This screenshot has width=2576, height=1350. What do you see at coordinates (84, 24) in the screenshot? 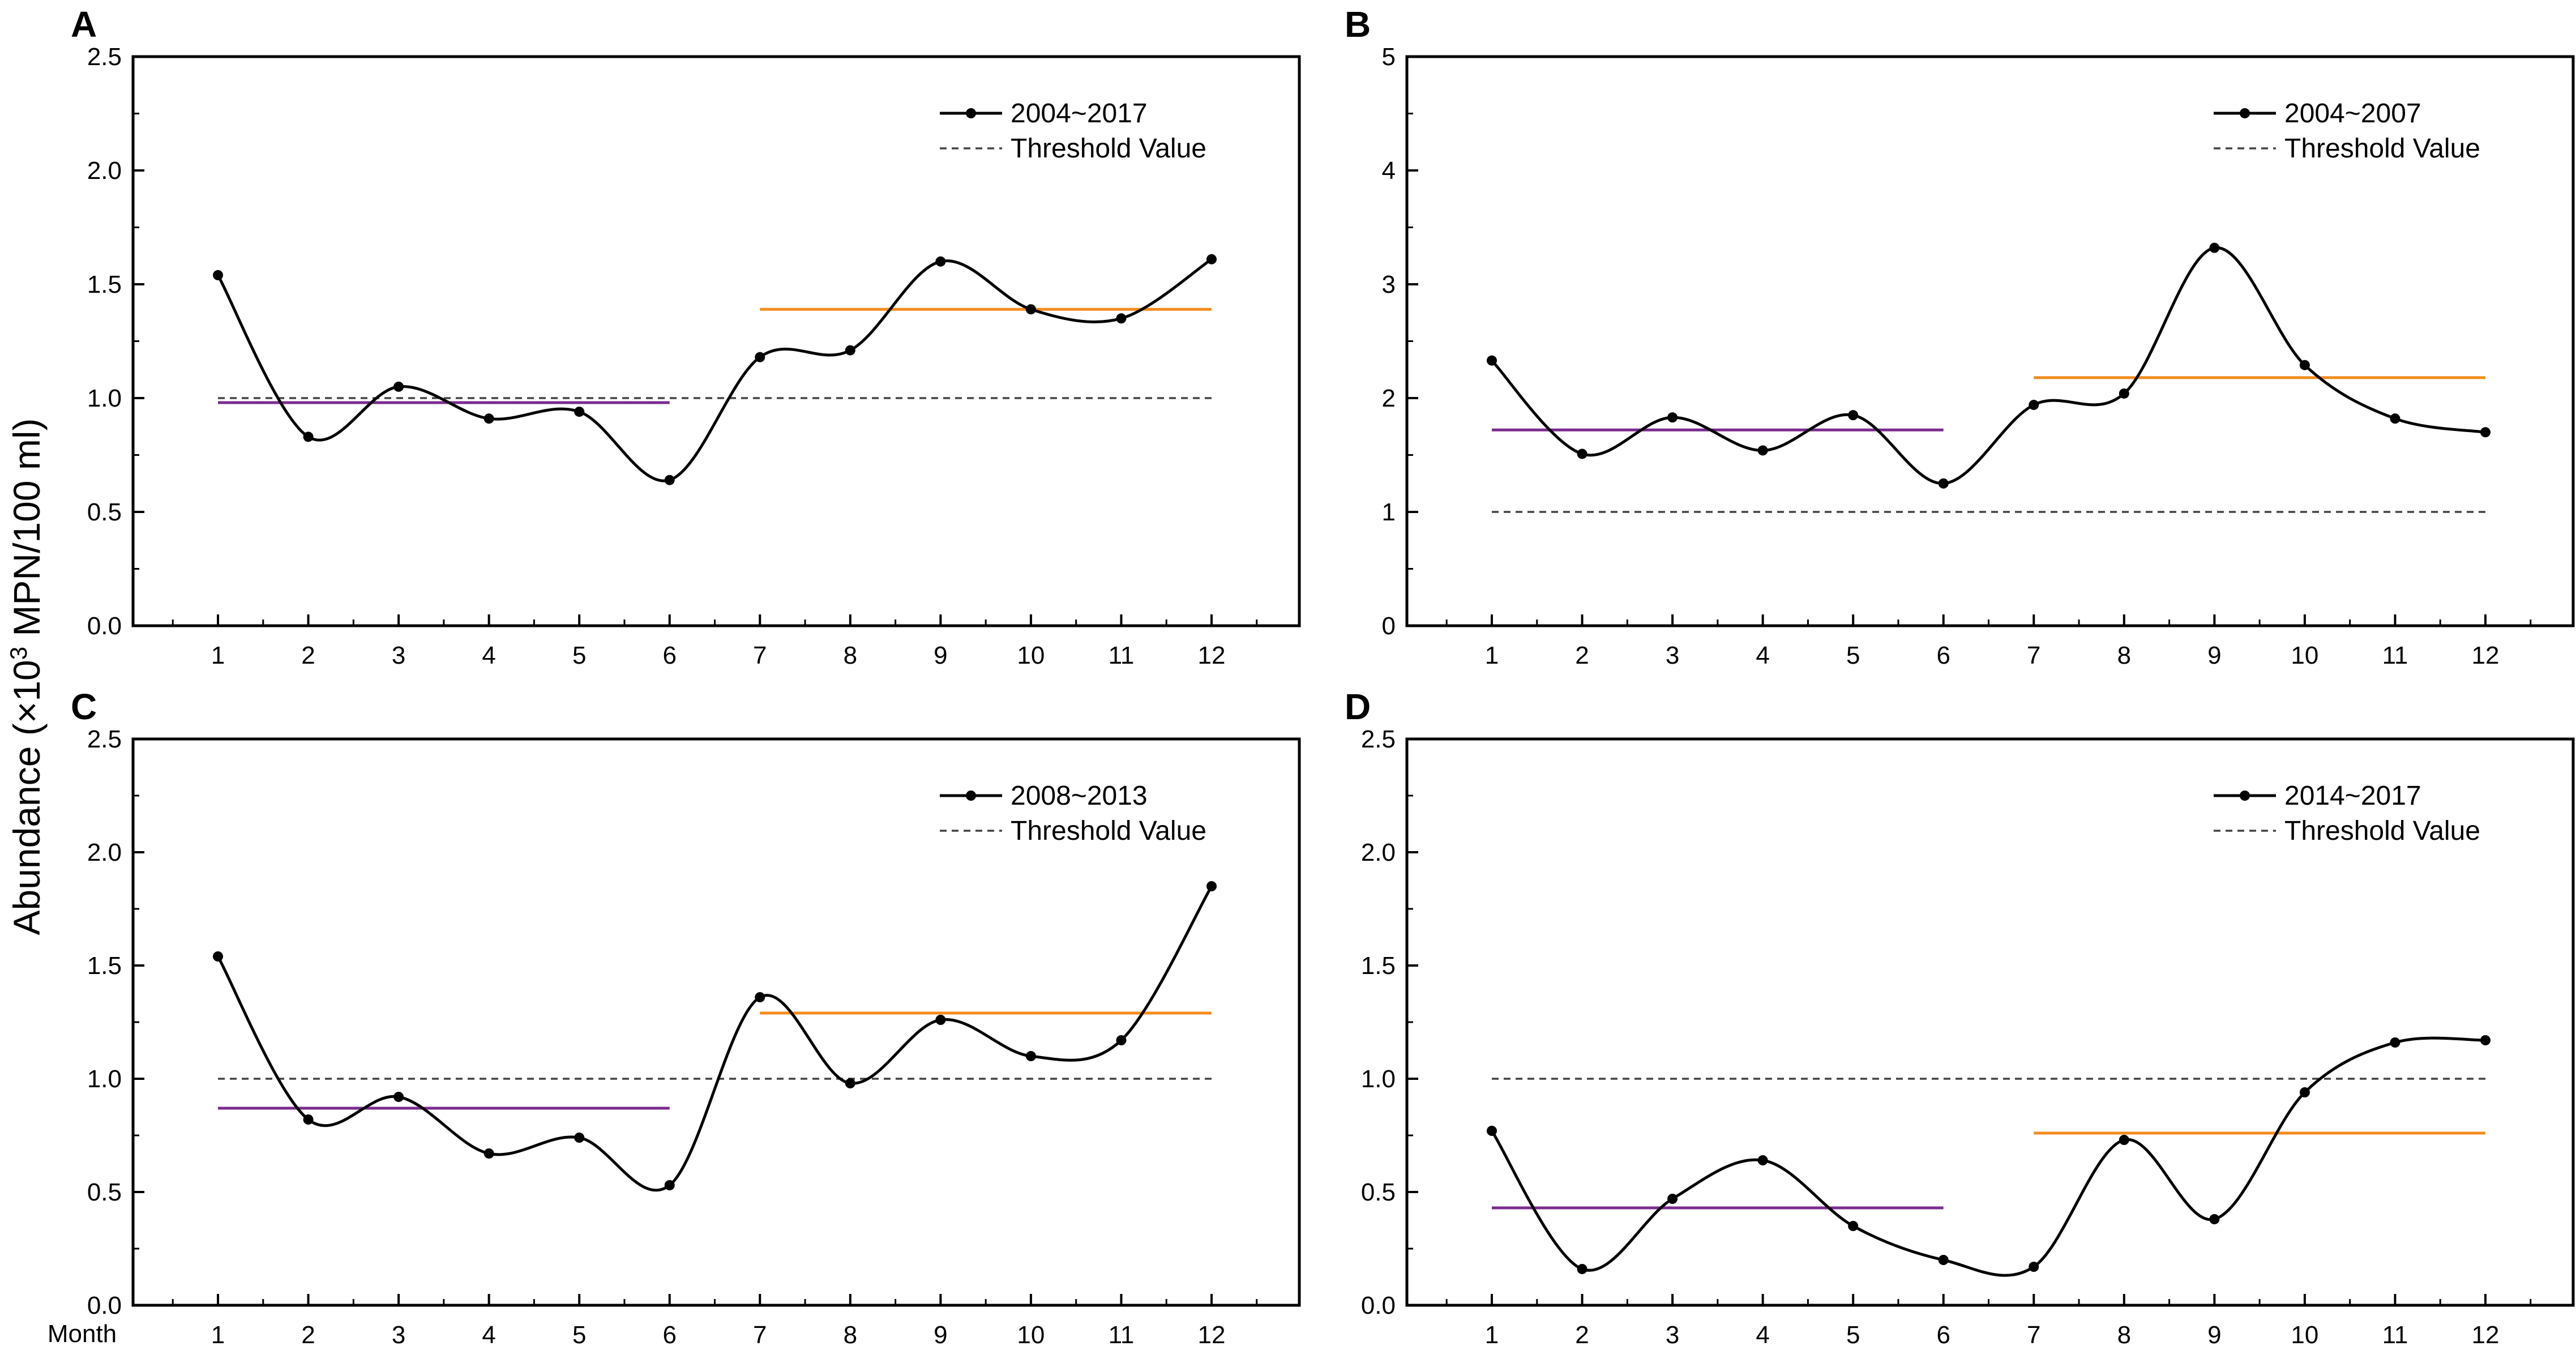
I see `panel-label: A` at bounding box center [84, 24].